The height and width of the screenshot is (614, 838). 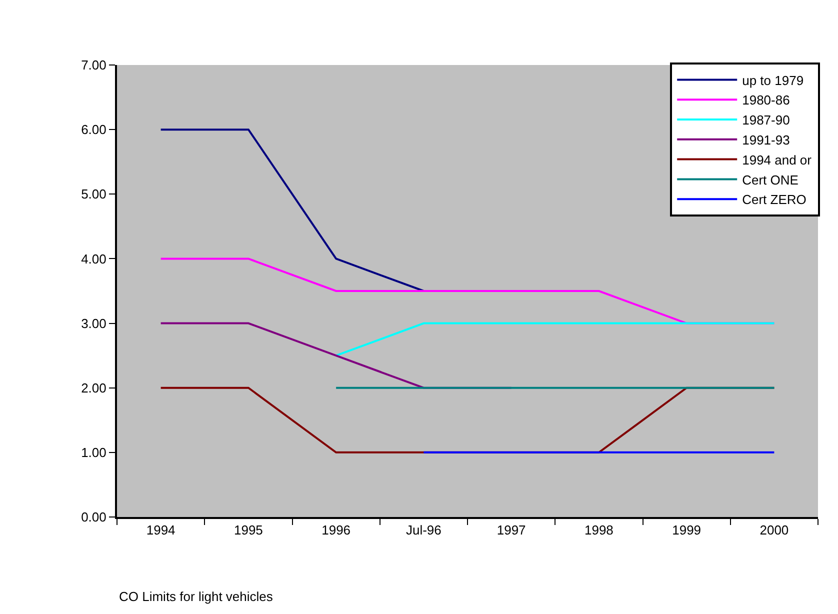 What do you see at coordinates (93, 517) in the screenshot?
I see `y-tick-label: 0.00` at bounding box center [93, 517].